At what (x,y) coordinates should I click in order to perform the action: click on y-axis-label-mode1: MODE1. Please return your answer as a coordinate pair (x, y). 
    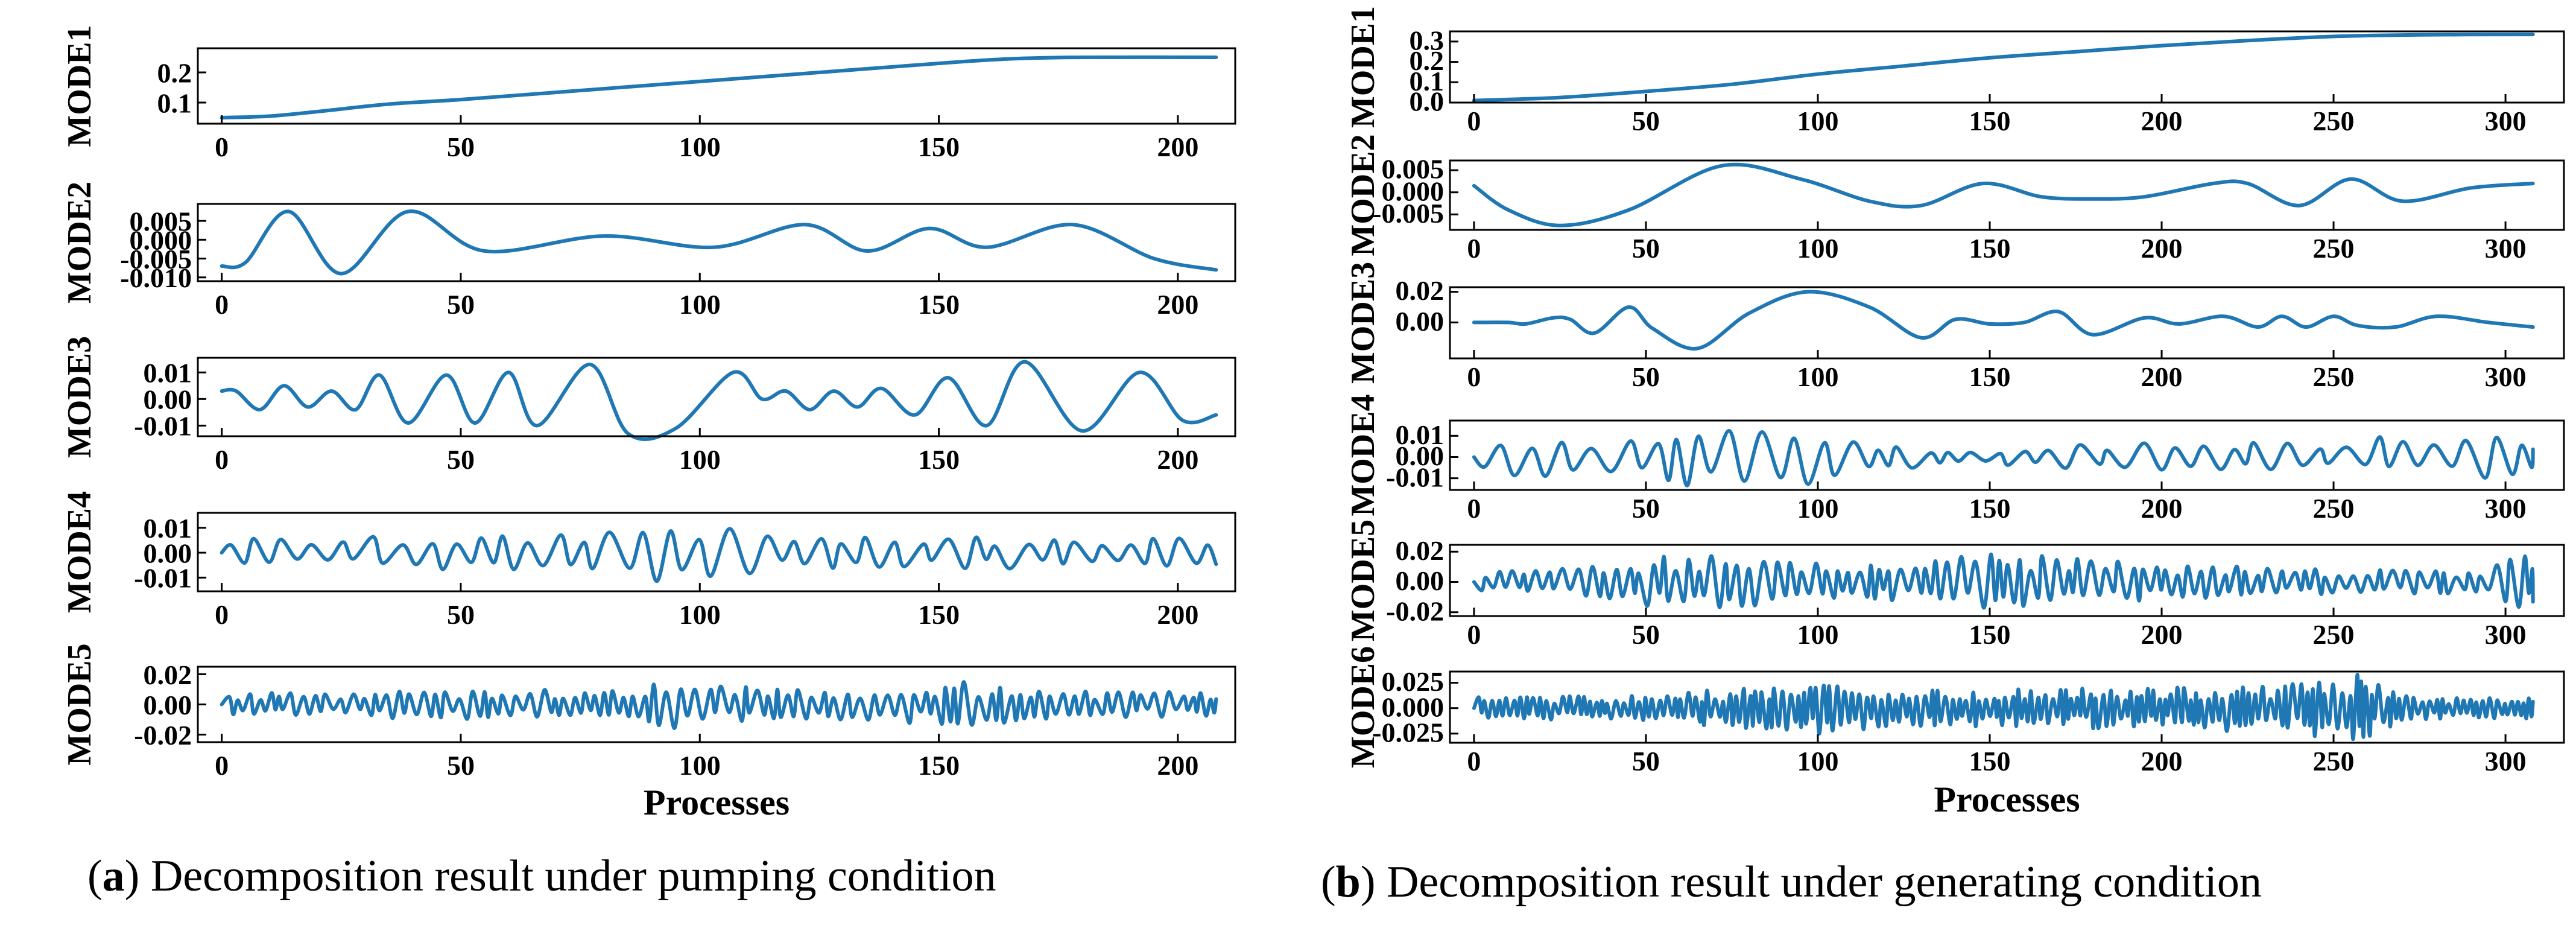
    Looking at the image, I should click on (79, 86).